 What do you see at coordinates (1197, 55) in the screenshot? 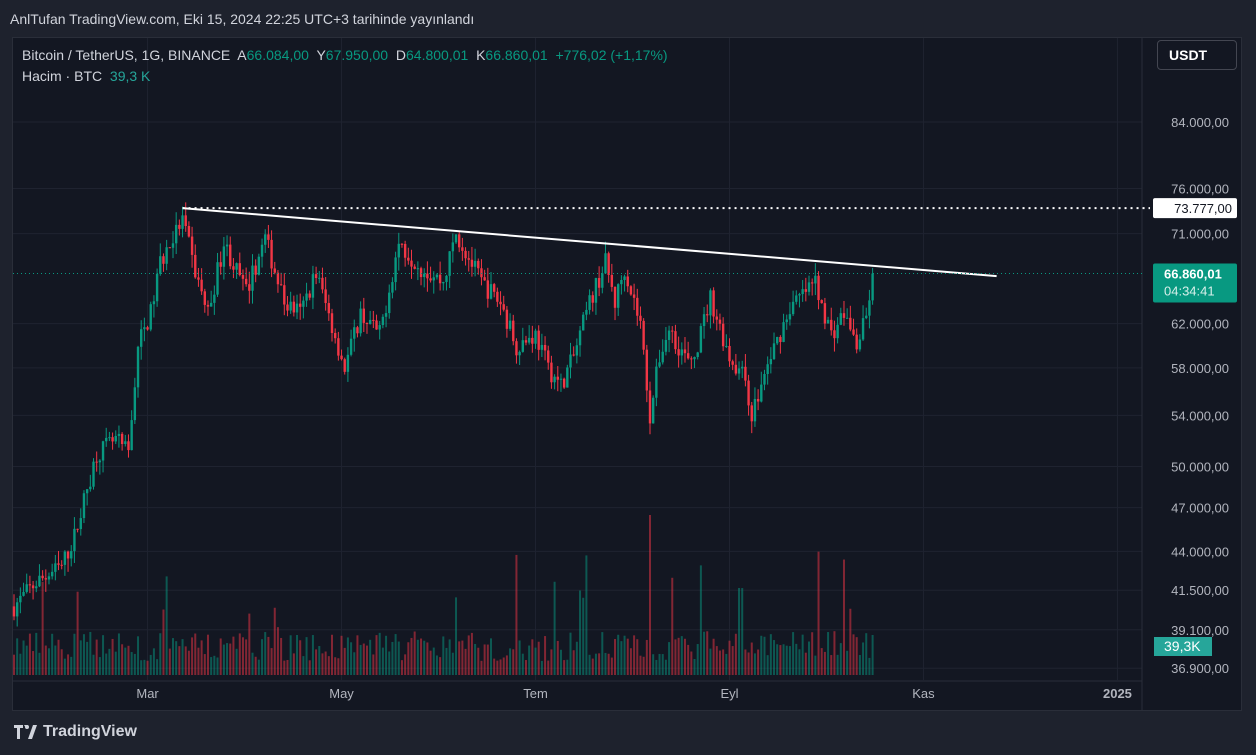
I see `currency-button: USDT` at bounding box center [1197, 55].